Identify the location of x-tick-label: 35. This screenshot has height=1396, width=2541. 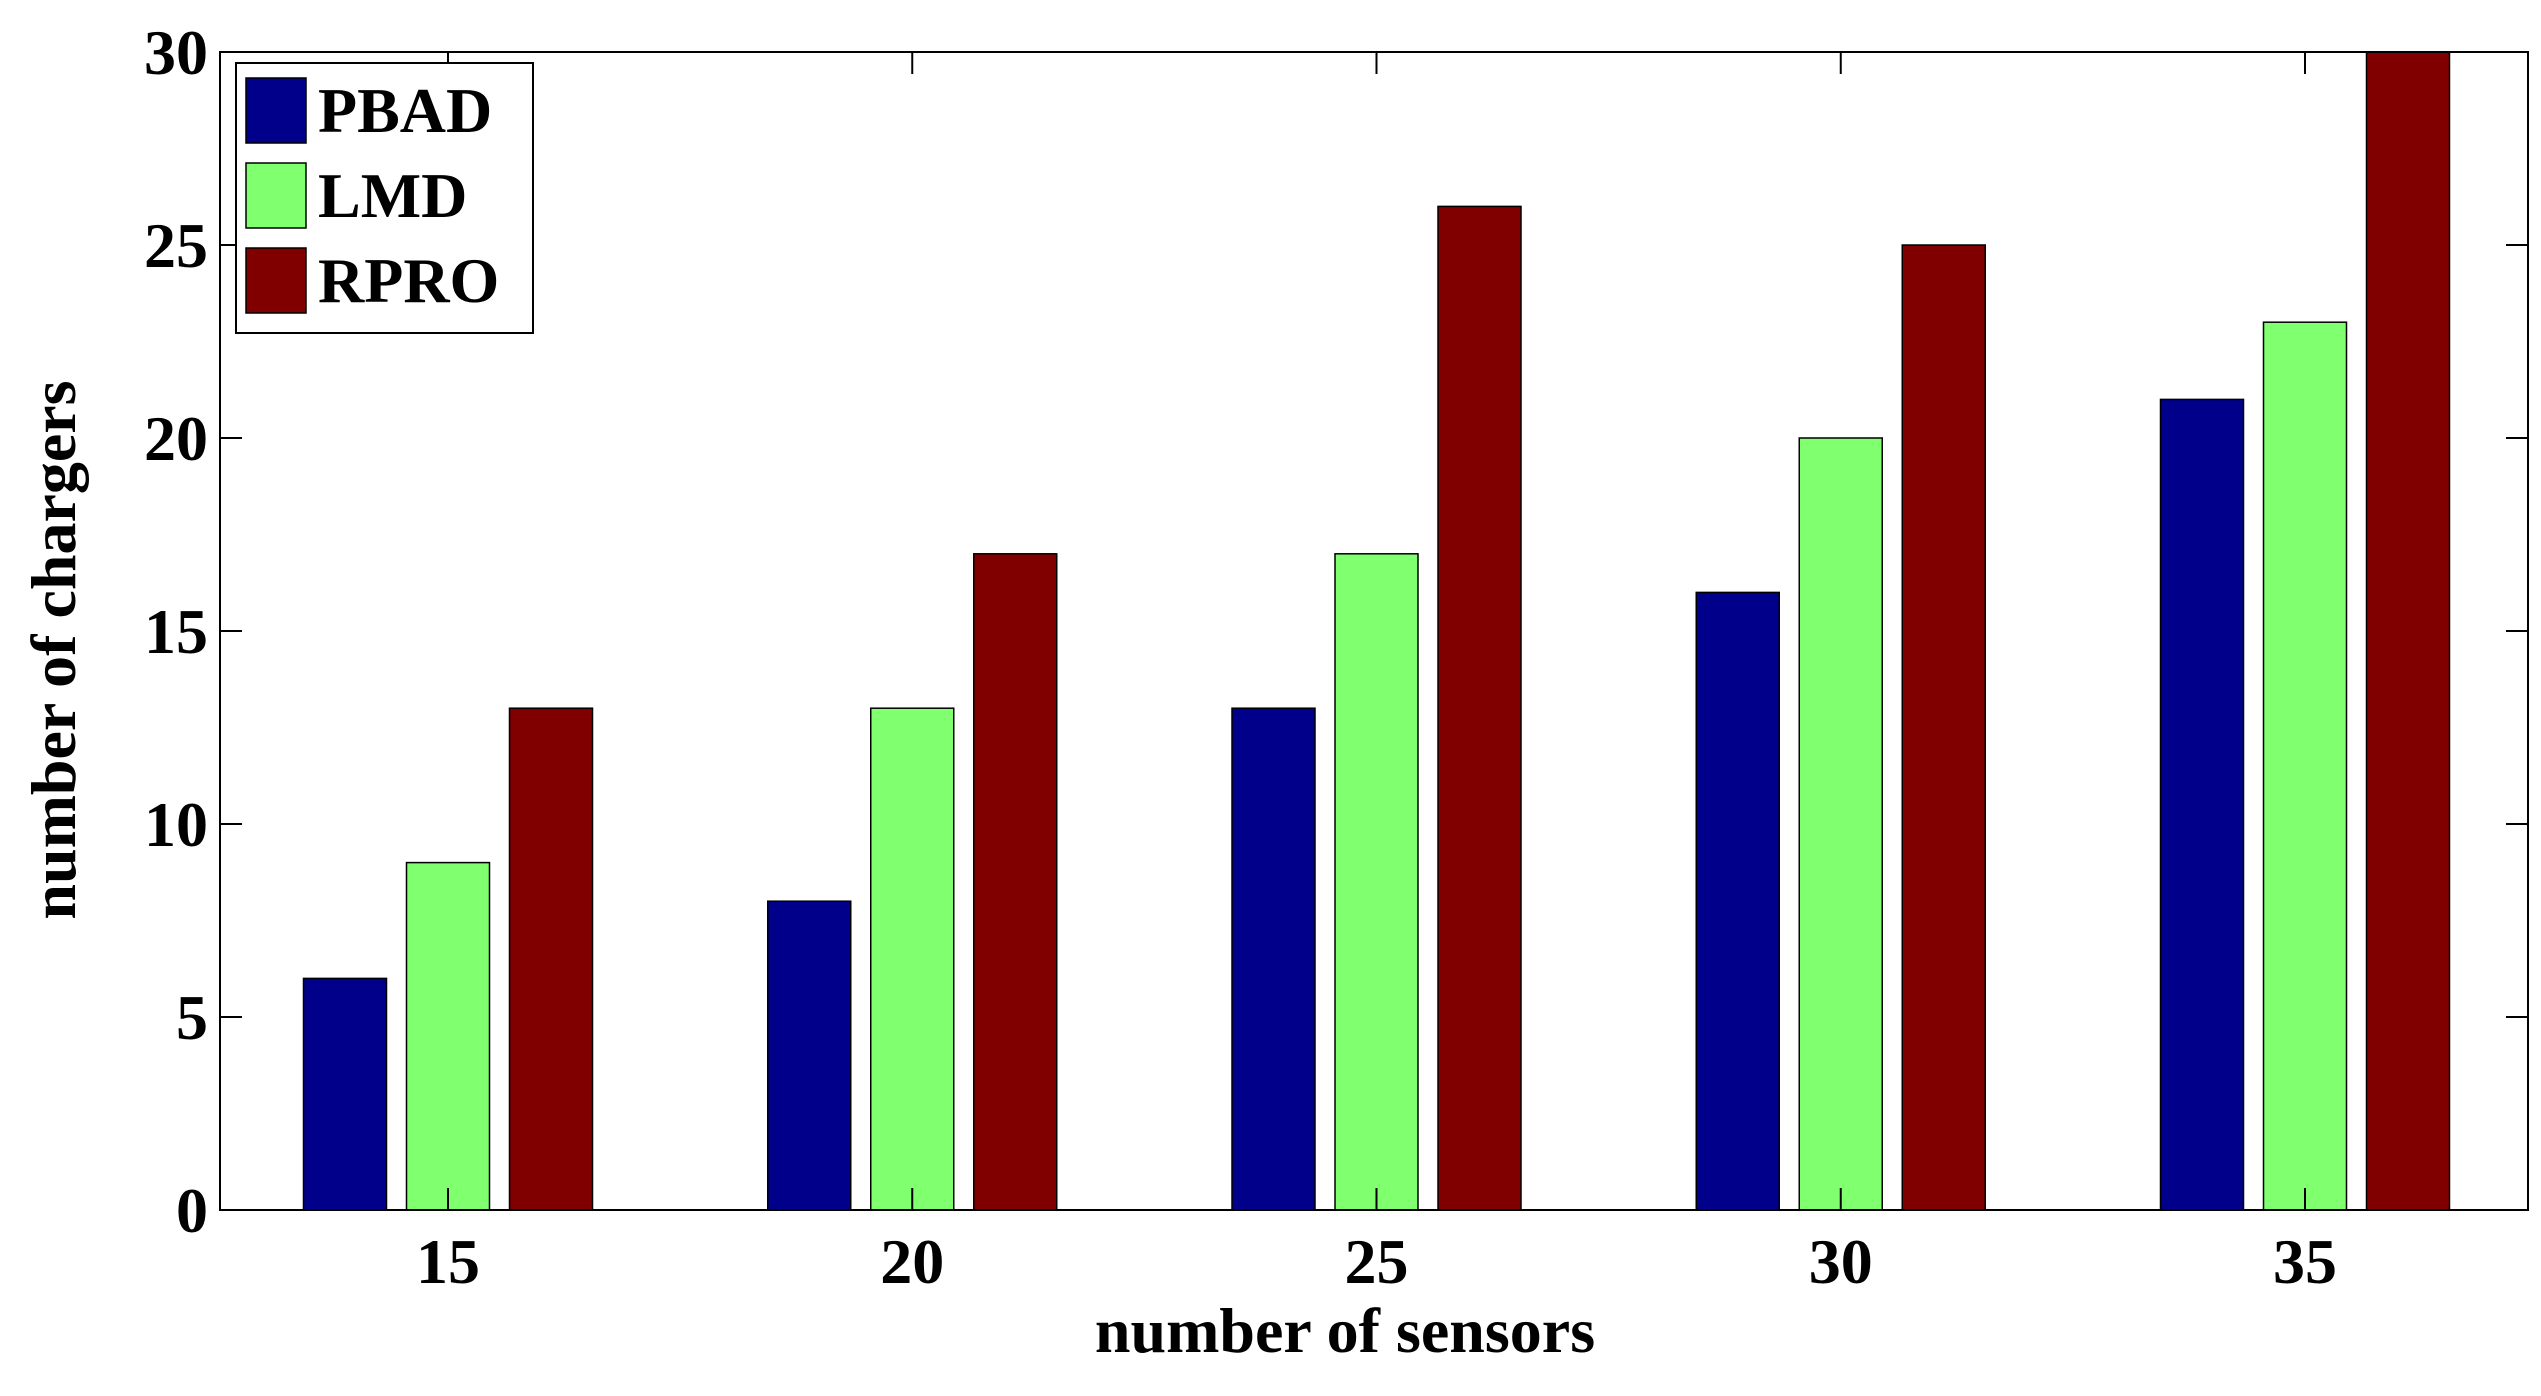
(2305, 1261).